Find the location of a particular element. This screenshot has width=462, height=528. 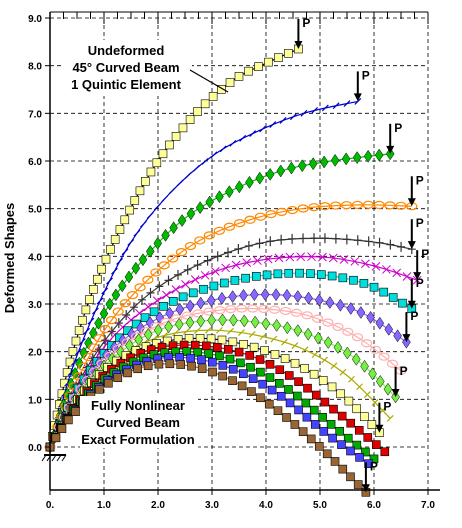

x-tick-label: 0. is located at coordinates (50, 505).